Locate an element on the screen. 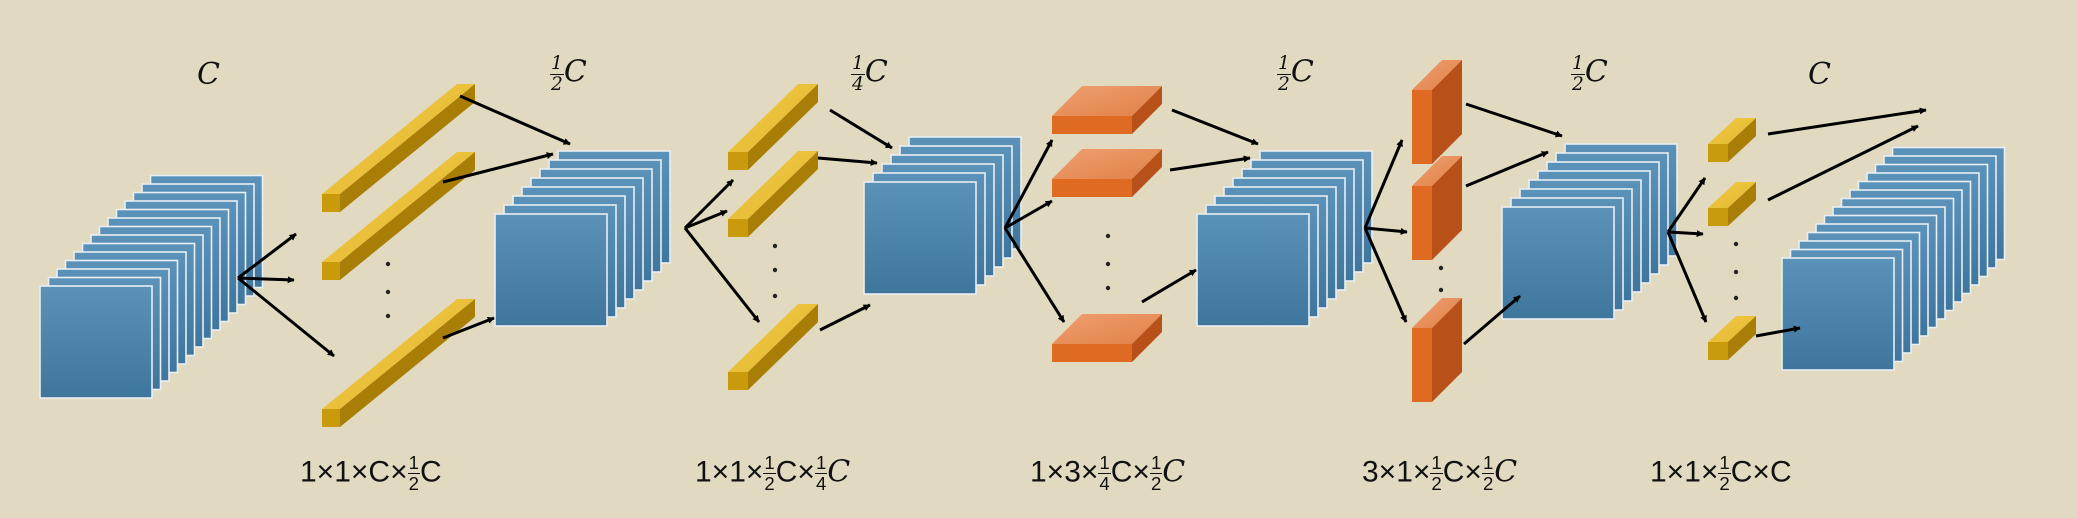  channel-label-c-input: C is located at coordinates (208, 74).